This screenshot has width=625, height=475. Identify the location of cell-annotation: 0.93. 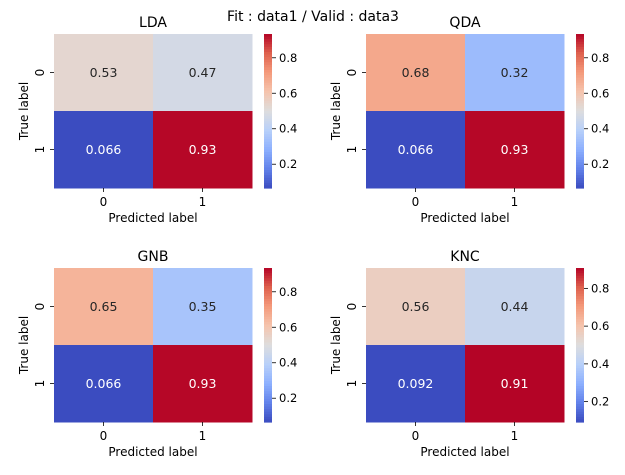
(515, 149).